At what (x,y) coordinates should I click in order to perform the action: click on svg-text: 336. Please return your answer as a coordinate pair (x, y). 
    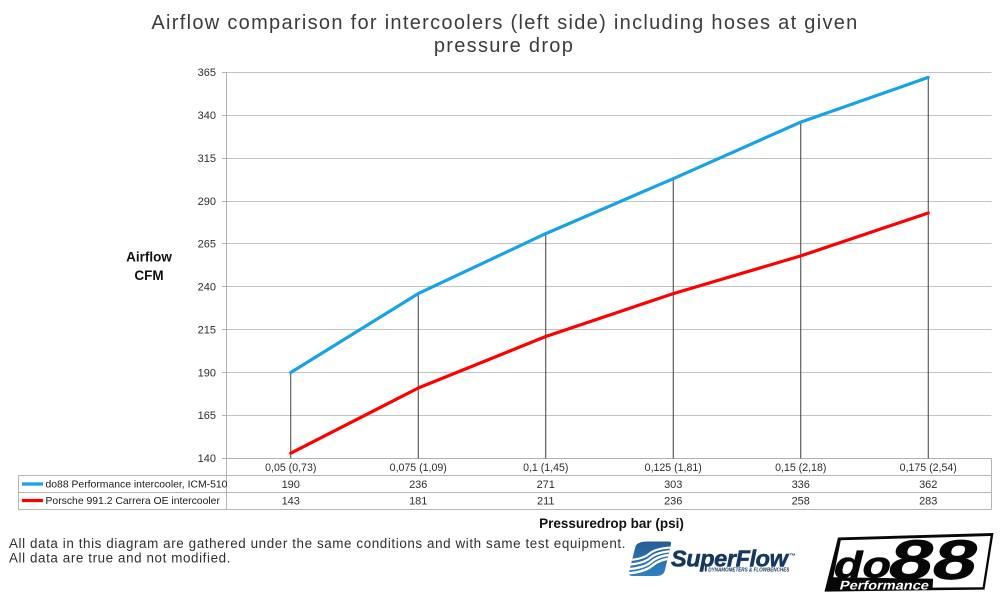
    Looking at the image, I should click on (801, 485).